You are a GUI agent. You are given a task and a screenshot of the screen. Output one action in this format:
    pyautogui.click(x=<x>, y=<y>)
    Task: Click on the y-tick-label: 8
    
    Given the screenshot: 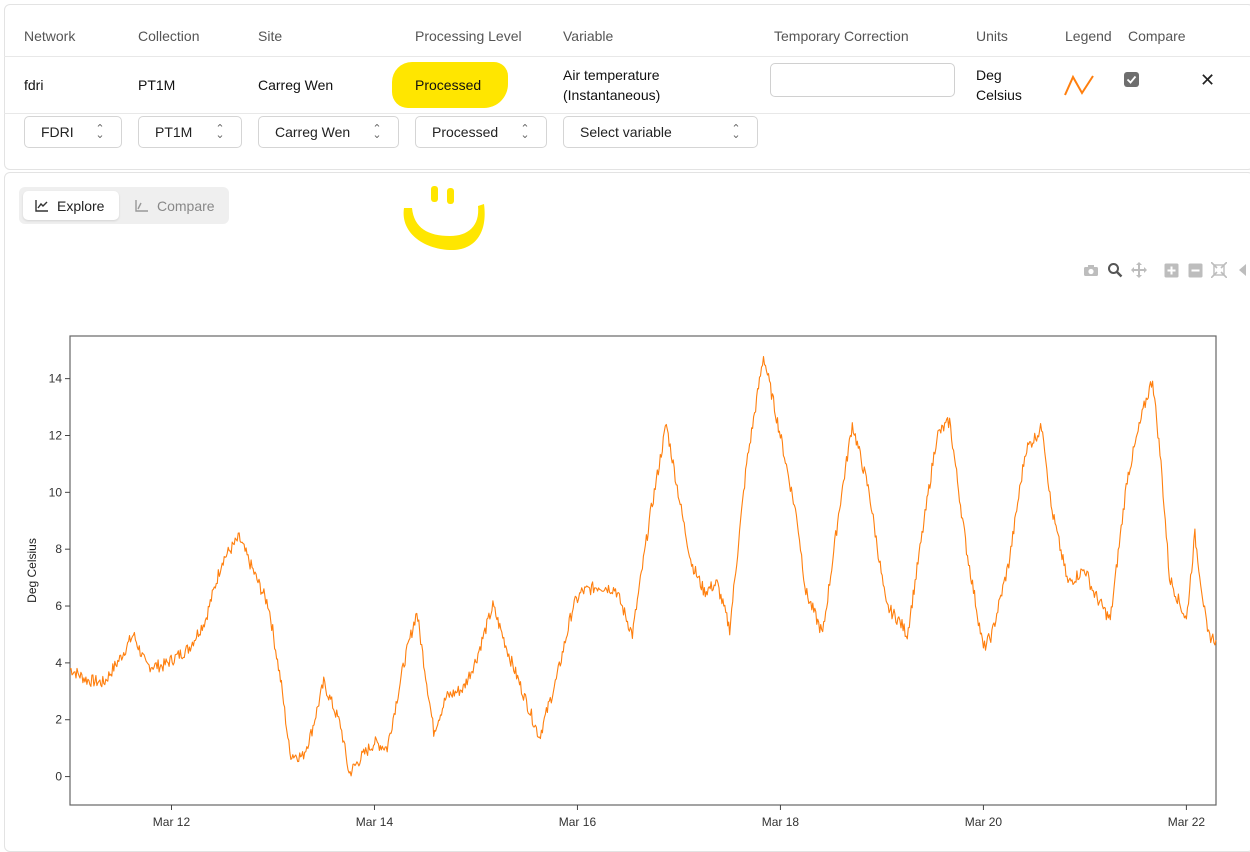 What is the action you would take?
    pyautogui.click(x=58, y=549)
    